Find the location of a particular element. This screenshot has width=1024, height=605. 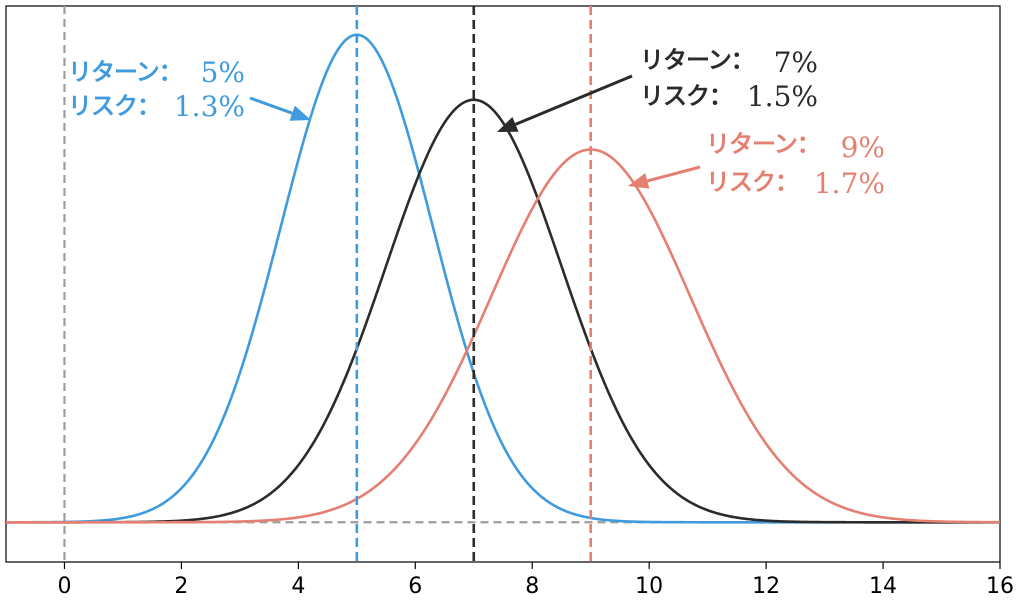

annotation-series-3: リターン： 9% リスク： 1.7% is located at coordinates (795, 165).